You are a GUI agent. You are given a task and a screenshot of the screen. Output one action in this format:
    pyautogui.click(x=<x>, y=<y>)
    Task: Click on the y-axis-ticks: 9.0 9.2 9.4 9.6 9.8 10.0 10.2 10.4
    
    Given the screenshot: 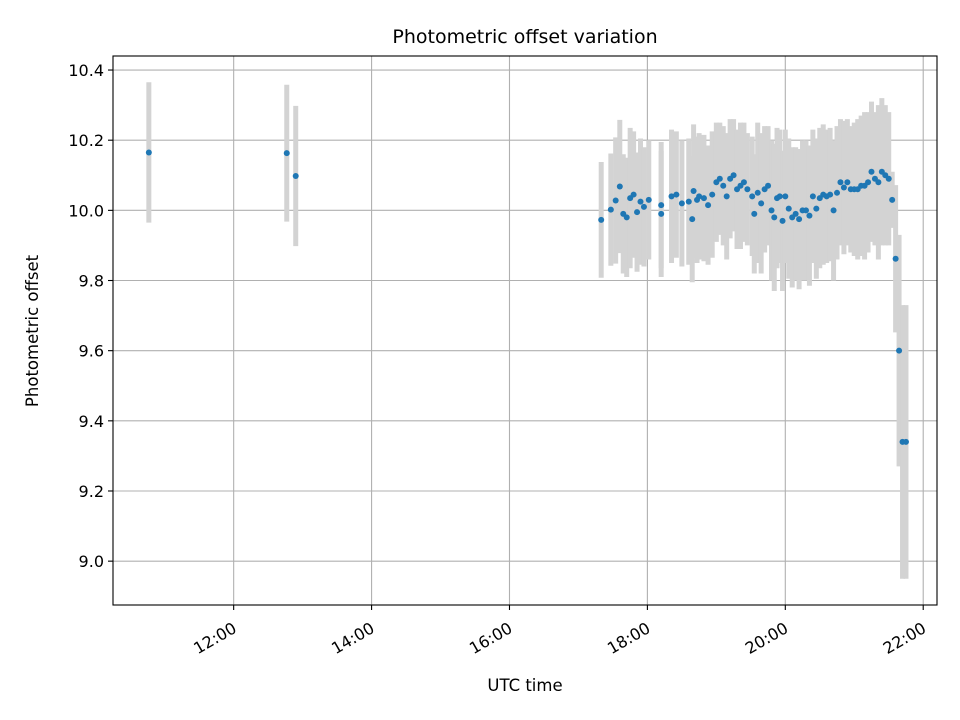 What is the action you would take?
    pyautogui.click(x=90, y=316)
    